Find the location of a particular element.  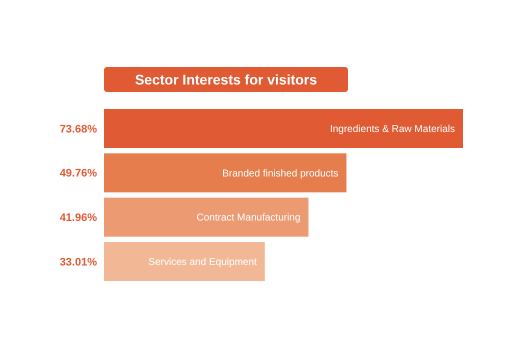

data-label: 33.01% is located at coordinates (79, 262).